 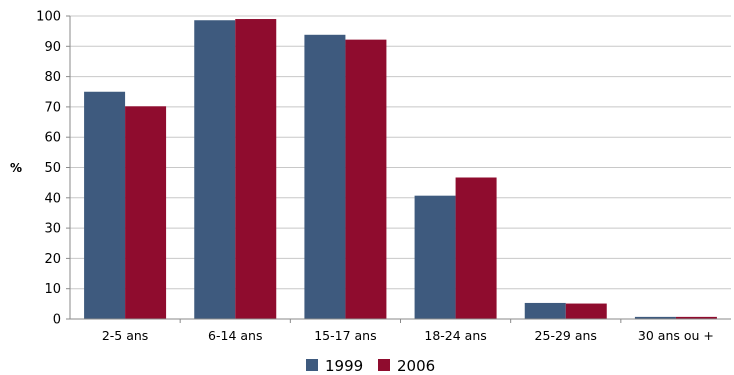 What do you see at coordinates (455, 335) in the screenshot?
I see `x-category-label: 18-24 ans` at bounding box center [455, 335].